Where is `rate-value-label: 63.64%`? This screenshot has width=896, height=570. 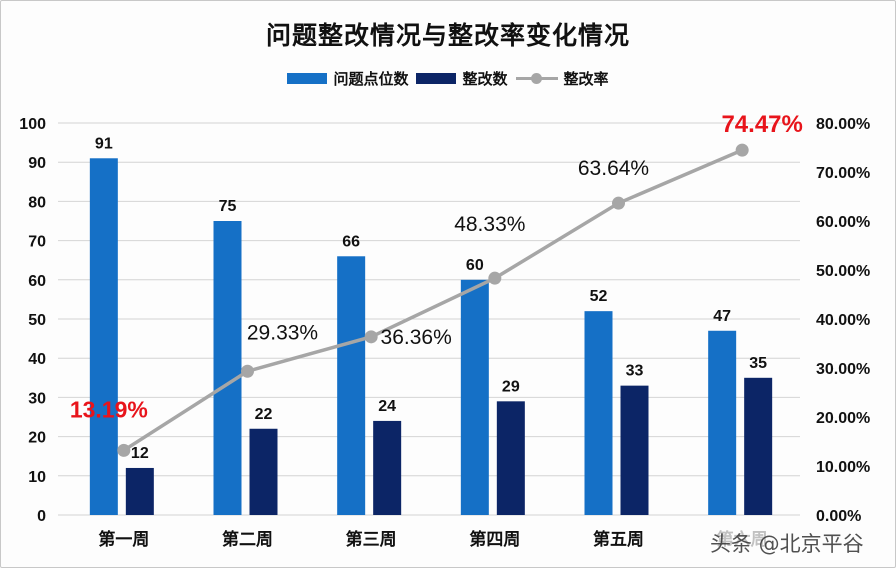 rate-value-label: 63.64% is located at coordinates (613, 168).